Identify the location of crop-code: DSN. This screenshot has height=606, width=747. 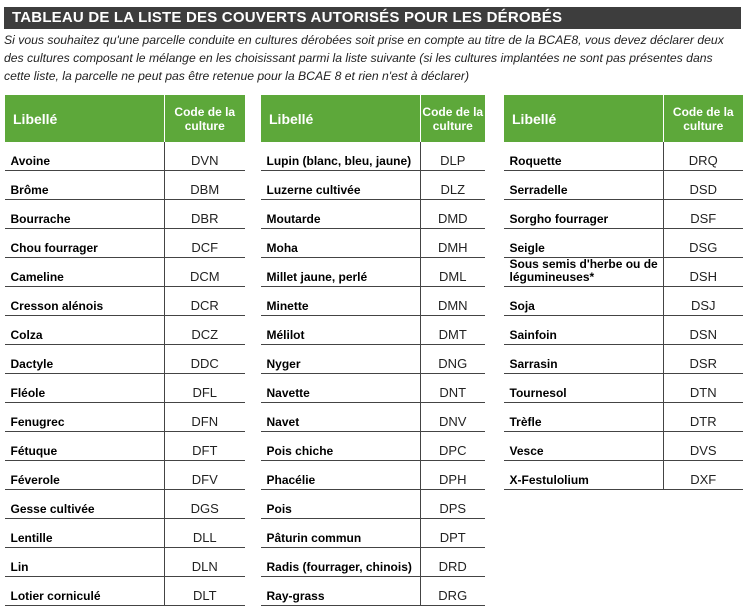
(703, 330).